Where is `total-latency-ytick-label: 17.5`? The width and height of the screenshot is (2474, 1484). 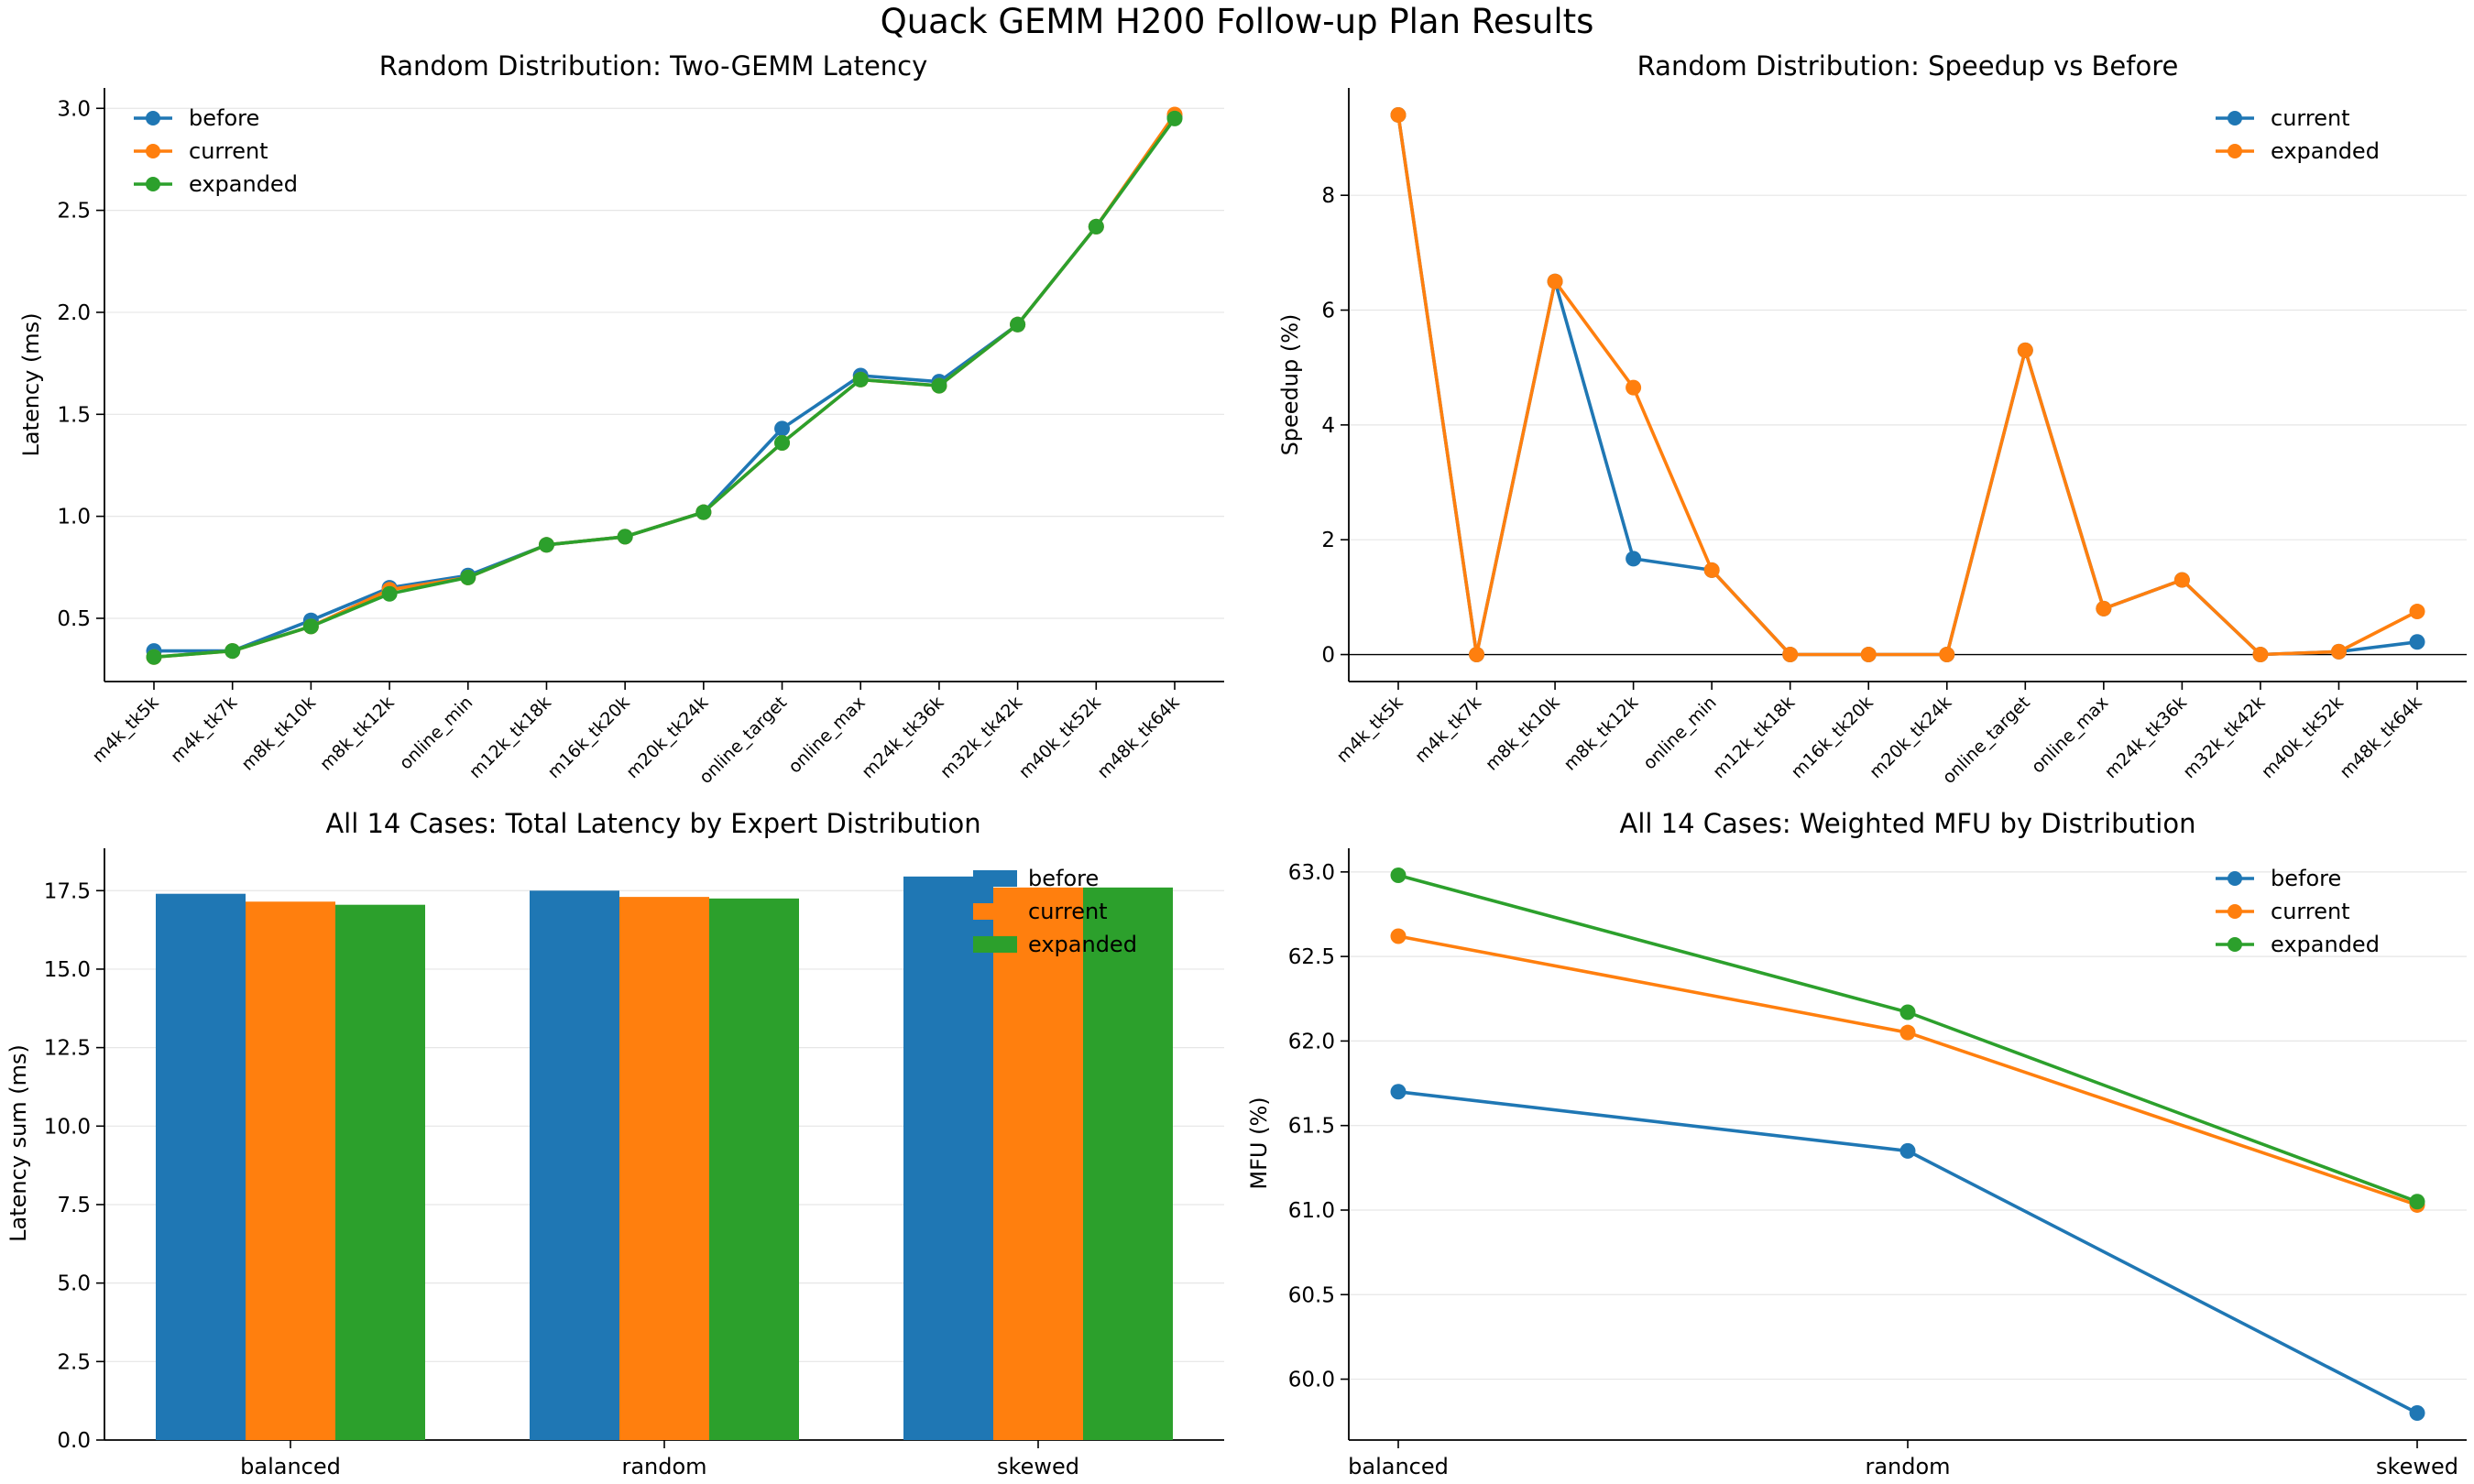
total-latency-ytick-label: 17.5 is located at coordinates (67, 891).